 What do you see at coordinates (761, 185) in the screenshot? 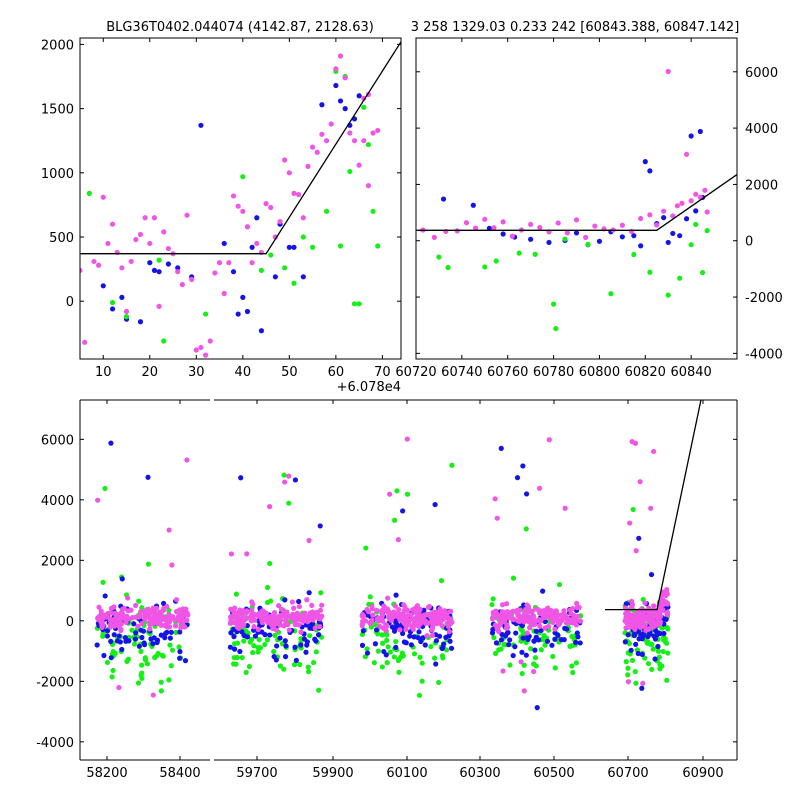
I see `y-tick-label: 2000` at bounding box center [761, 185].